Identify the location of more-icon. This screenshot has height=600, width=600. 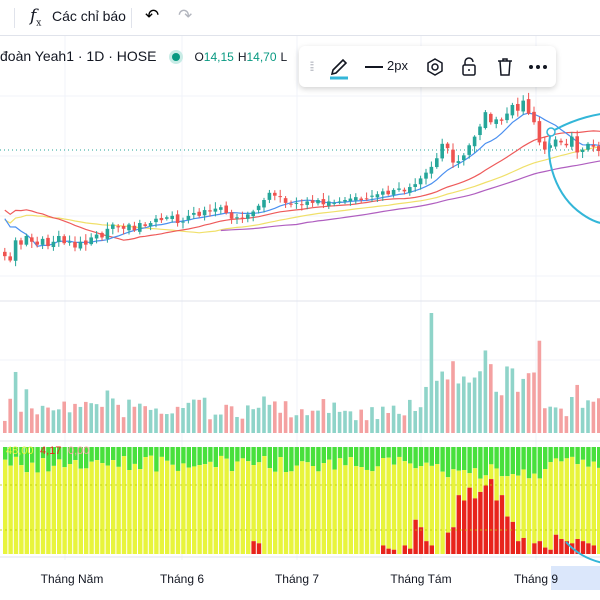
(538, 66).